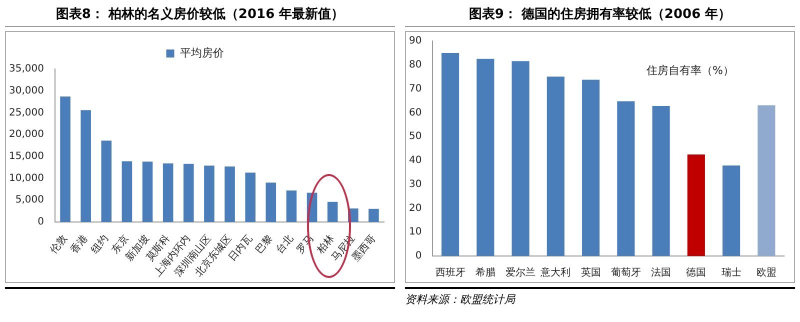 The width and height of the screenshot is (800, 322). I want to click on x-tick-label: 爱尔兰, so click(521, 272).